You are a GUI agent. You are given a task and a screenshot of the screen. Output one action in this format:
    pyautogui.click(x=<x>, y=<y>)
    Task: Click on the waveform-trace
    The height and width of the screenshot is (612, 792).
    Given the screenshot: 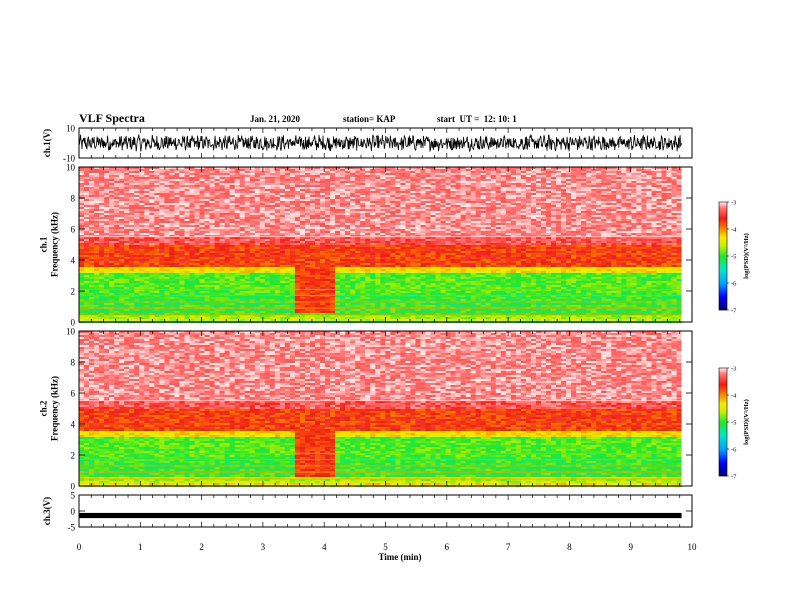 What is the action you would take?
    pyautogui.click(x=380, y=143)
    